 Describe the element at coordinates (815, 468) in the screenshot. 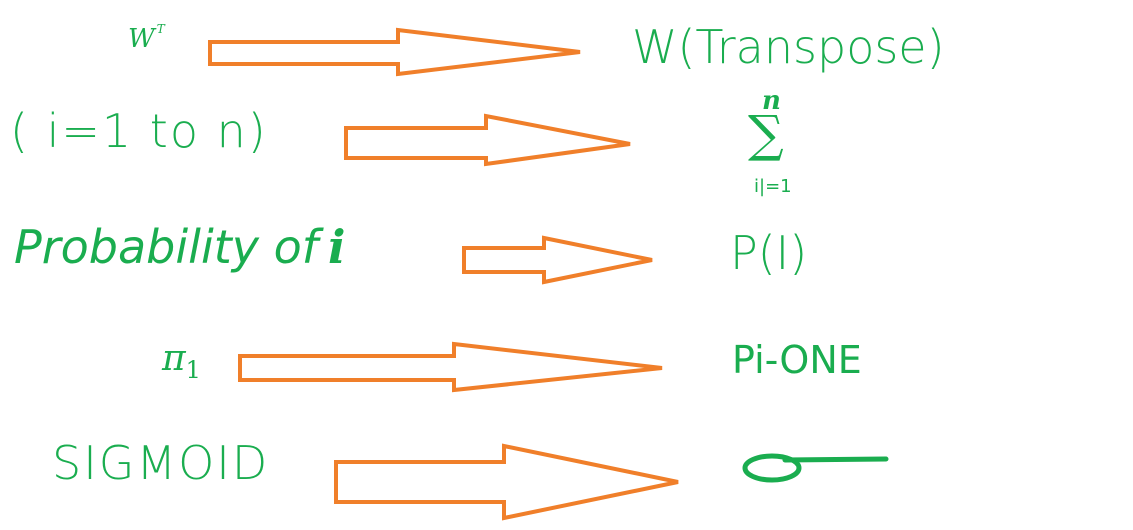

I see `sigma-symbol-icon` at that location.